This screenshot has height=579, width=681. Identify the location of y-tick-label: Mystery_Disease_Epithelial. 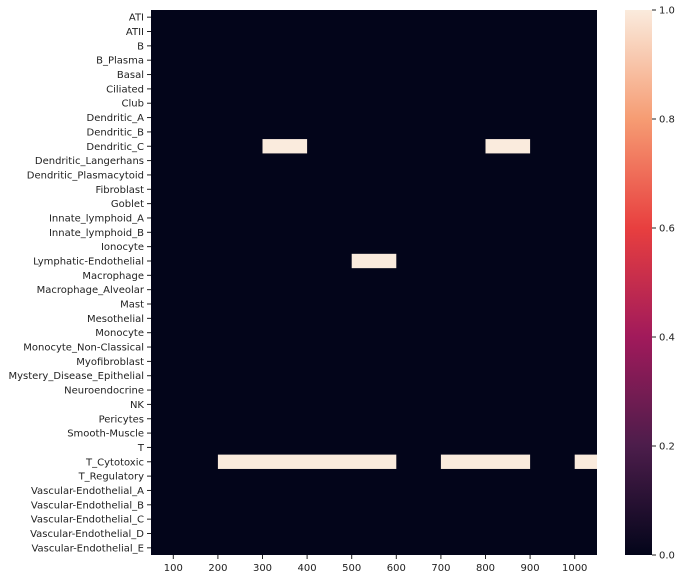
(76, 376).